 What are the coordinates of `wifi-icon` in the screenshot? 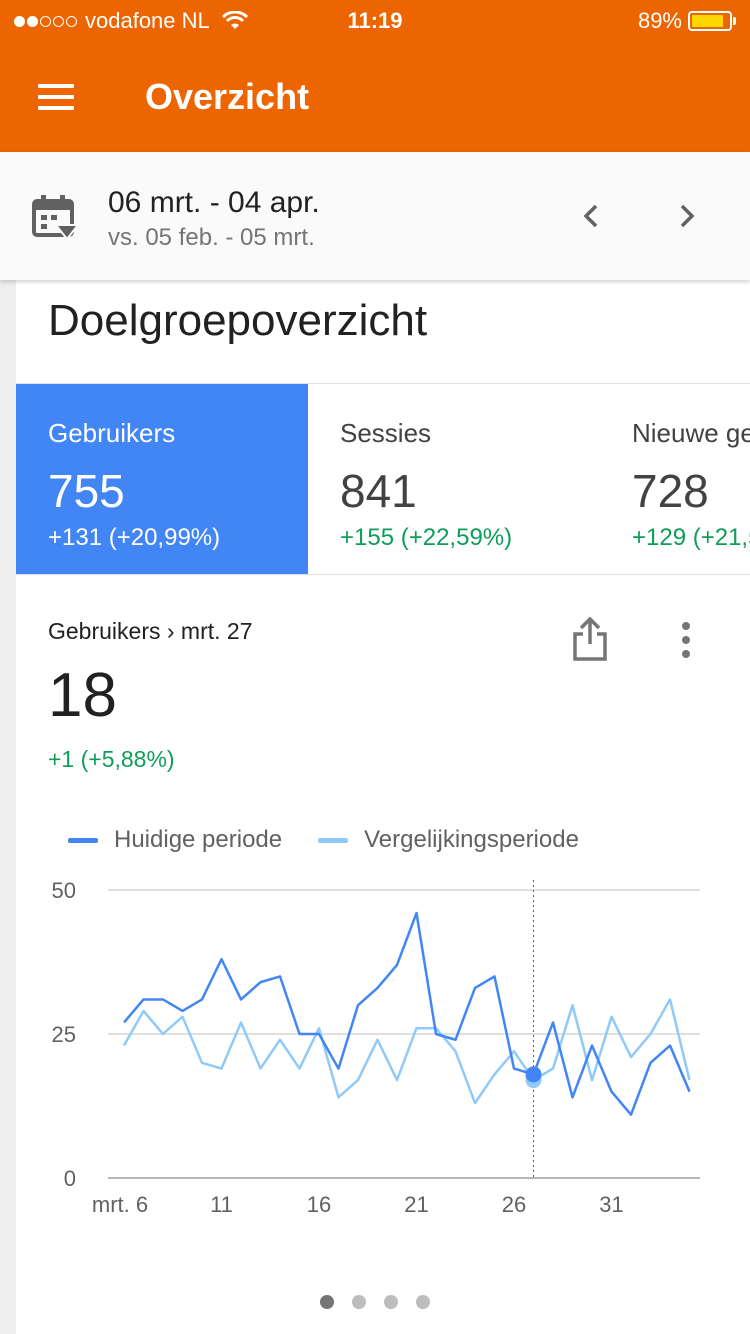 It's located at (234, 20).